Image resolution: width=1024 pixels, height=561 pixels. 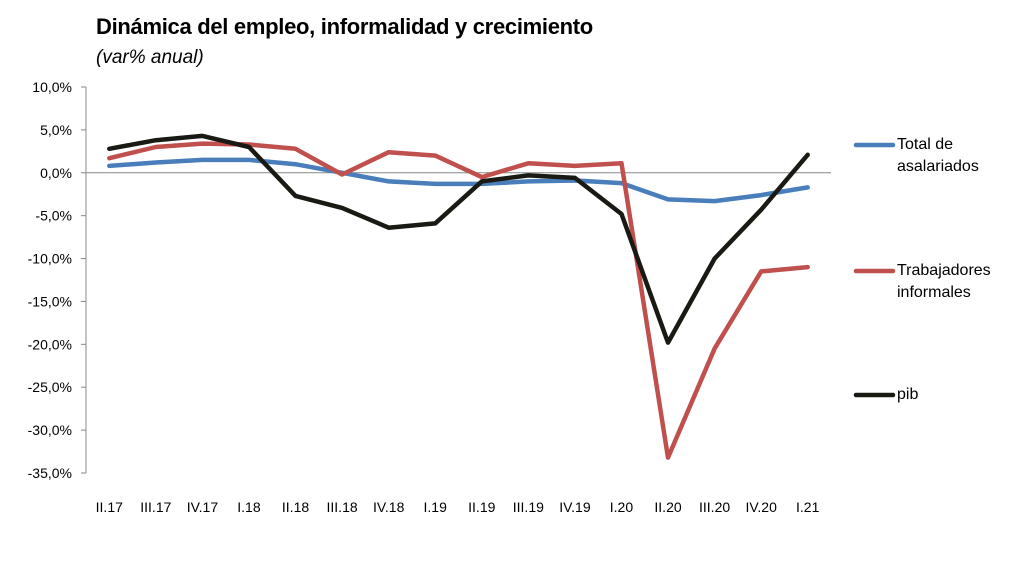 I want to click on y-tick-label: -20,0%, so click(x=50, y=344).